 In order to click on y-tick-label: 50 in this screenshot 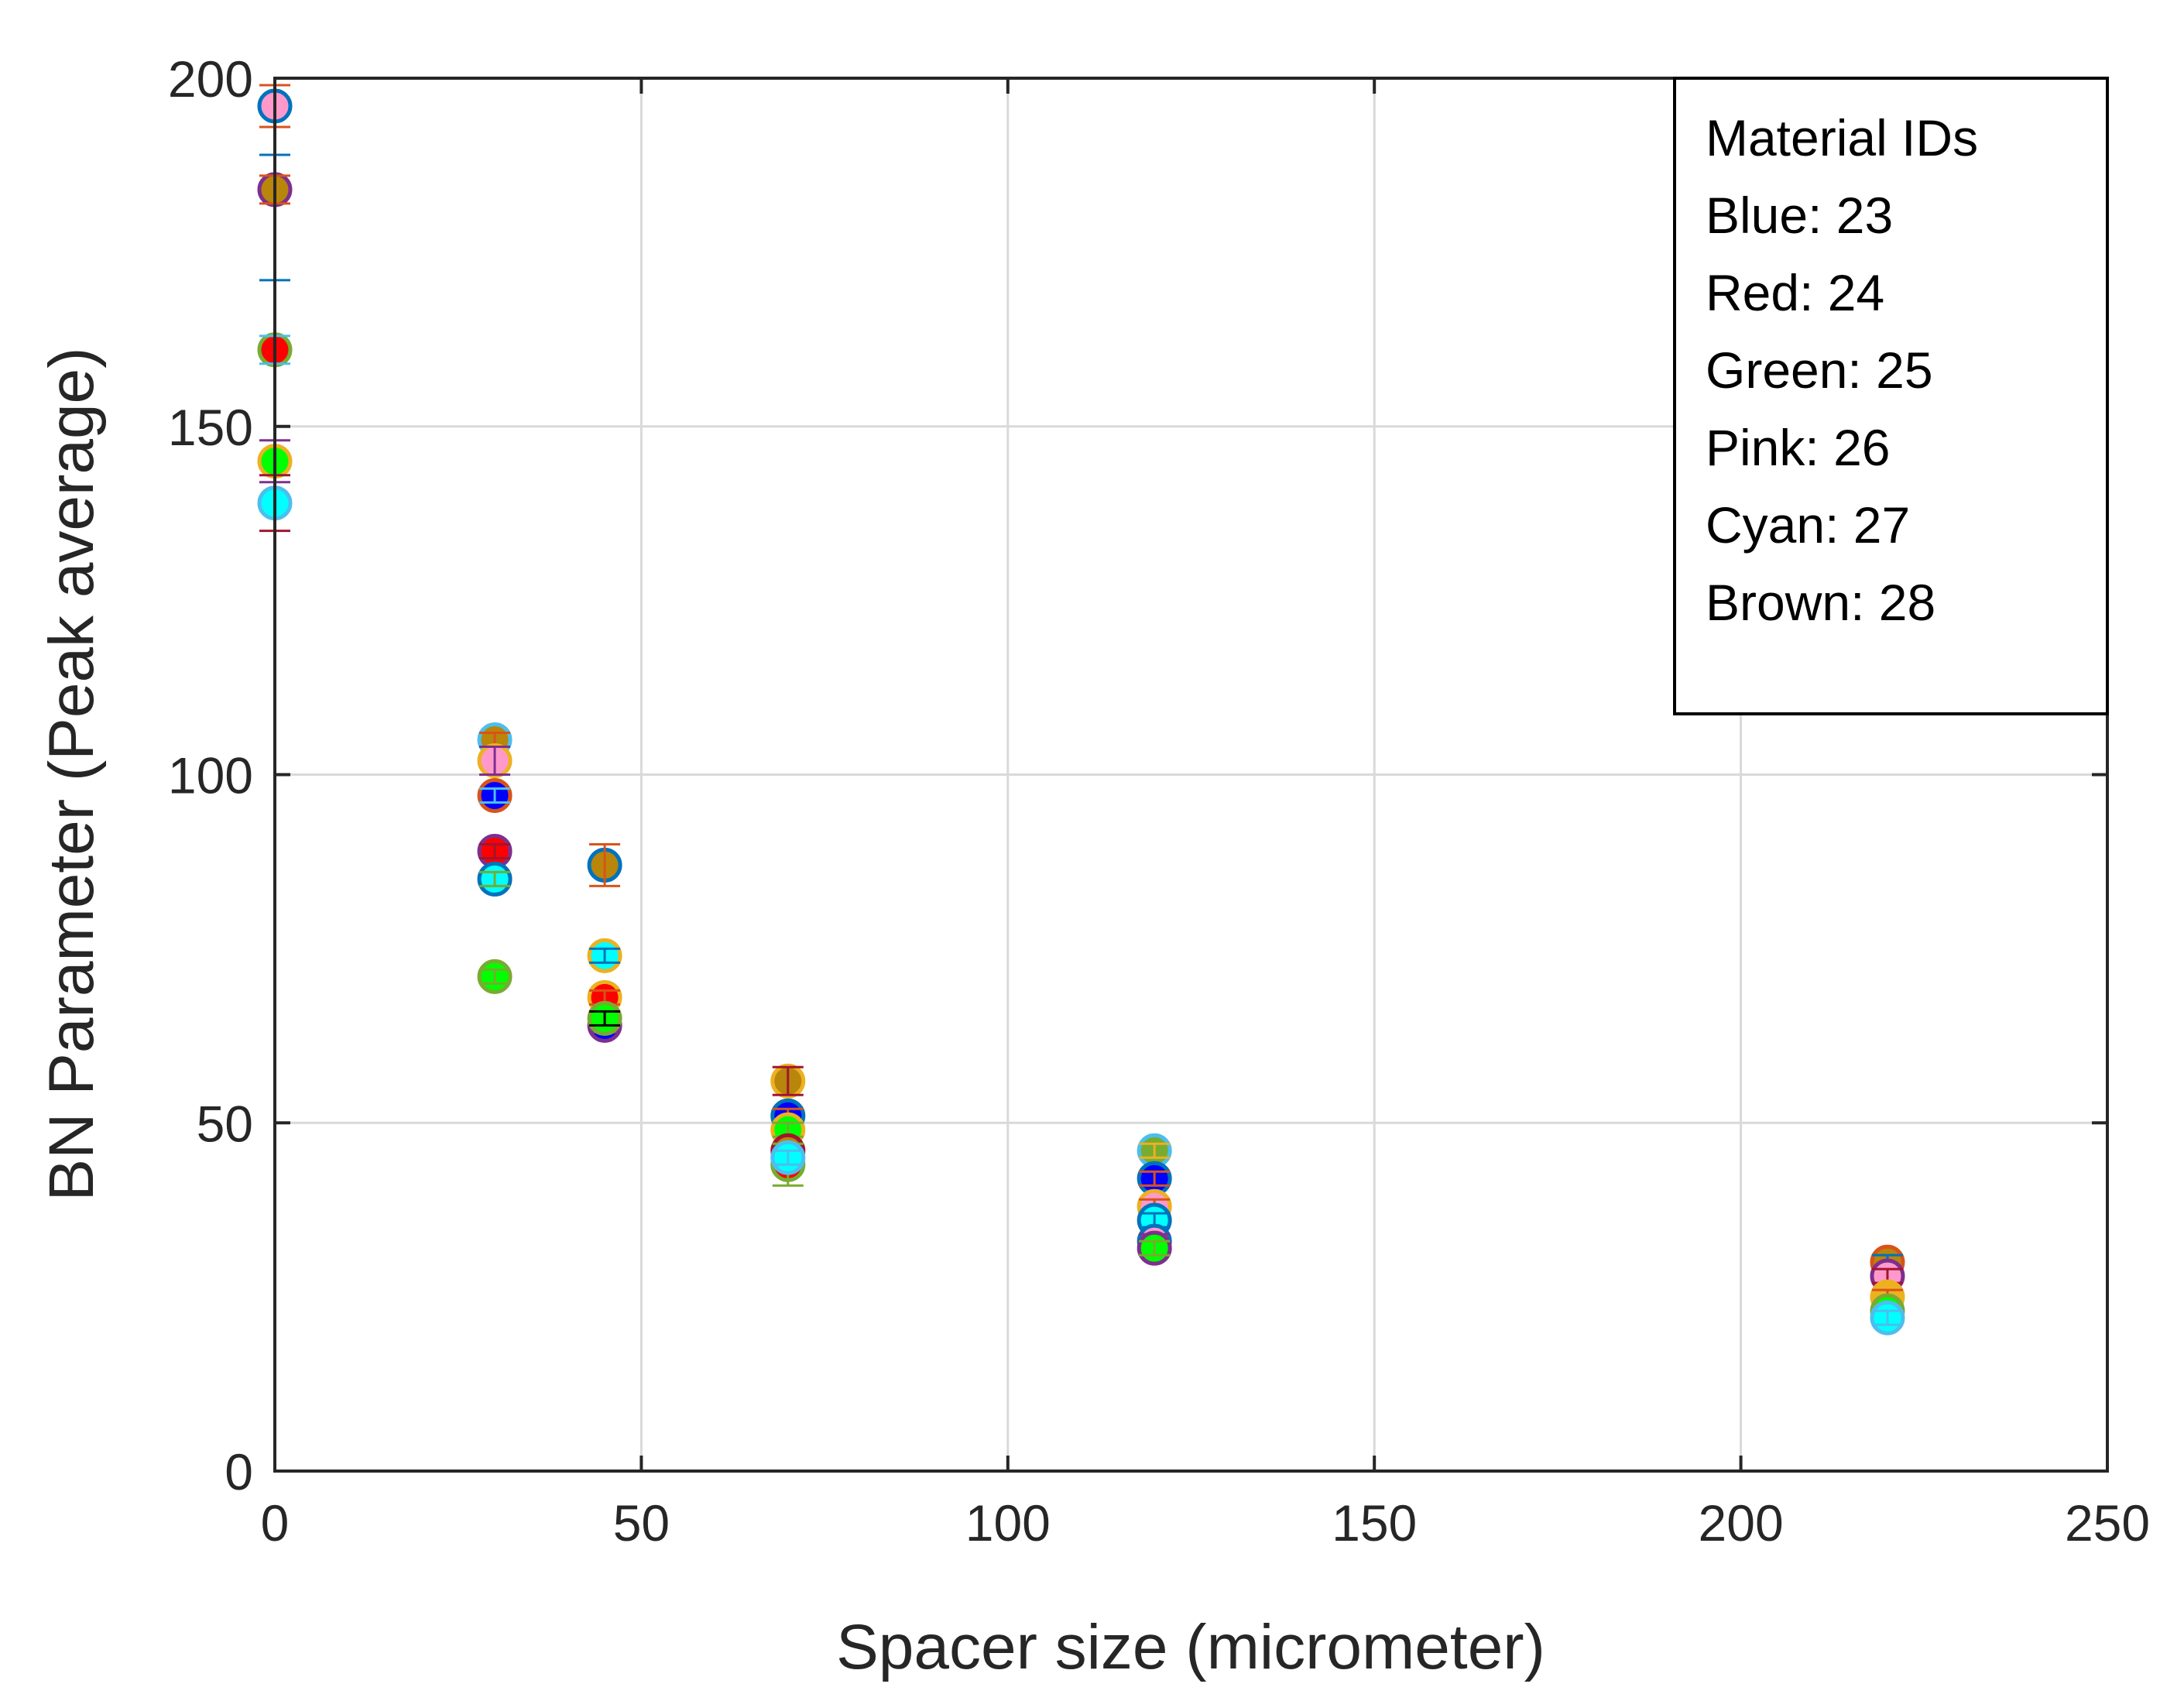, I will do `click(225, 1123)`.